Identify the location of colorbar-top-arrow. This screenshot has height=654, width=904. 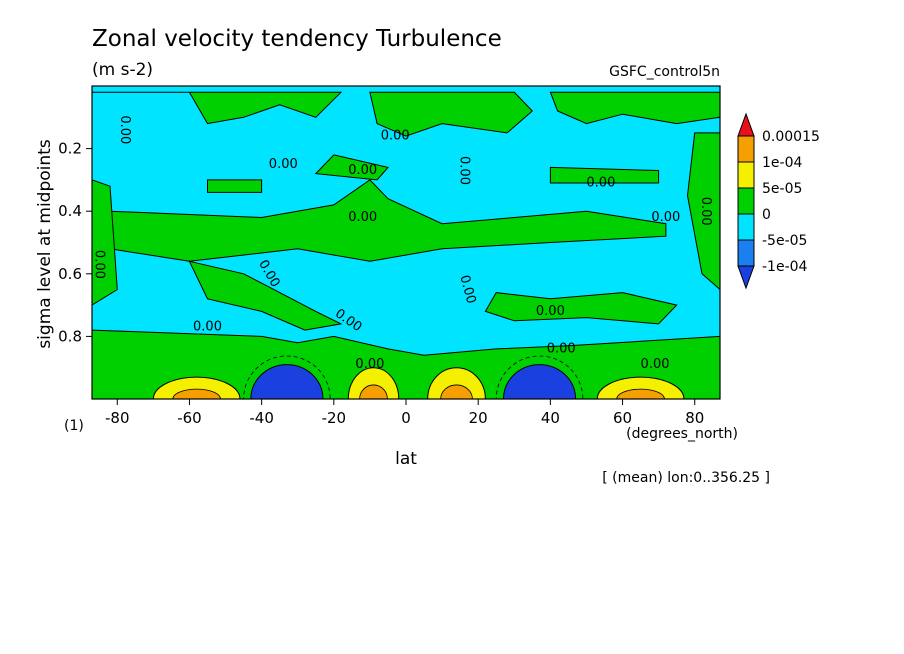
(746, 124).